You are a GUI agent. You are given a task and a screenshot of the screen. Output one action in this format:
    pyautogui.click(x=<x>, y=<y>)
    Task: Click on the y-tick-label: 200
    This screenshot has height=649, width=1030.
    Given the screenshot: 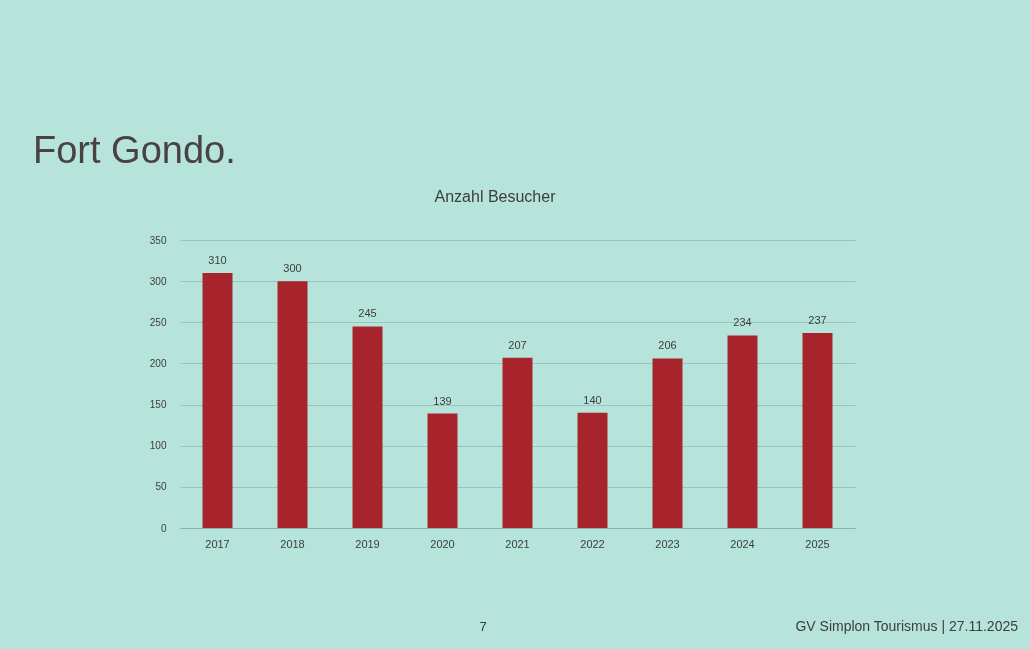 What is the action you would take?
    pyautogui.click(x=158, y=363)
    